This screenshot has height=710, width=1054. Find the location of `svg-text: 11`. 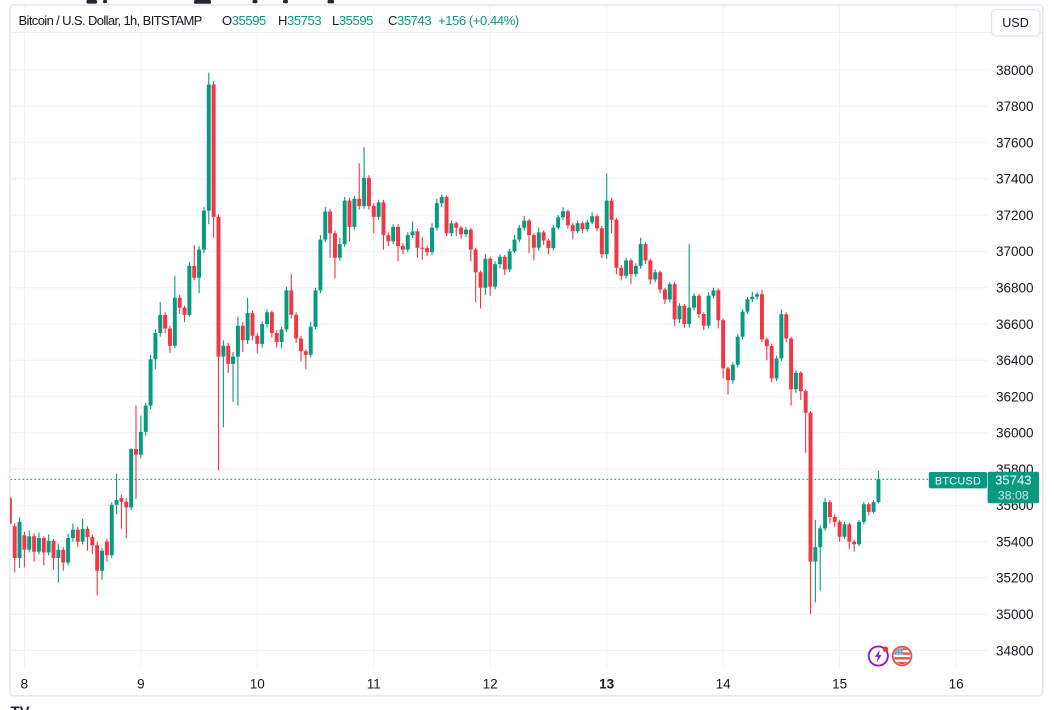

svg-text: 11 is located at coordinates (374, 683).